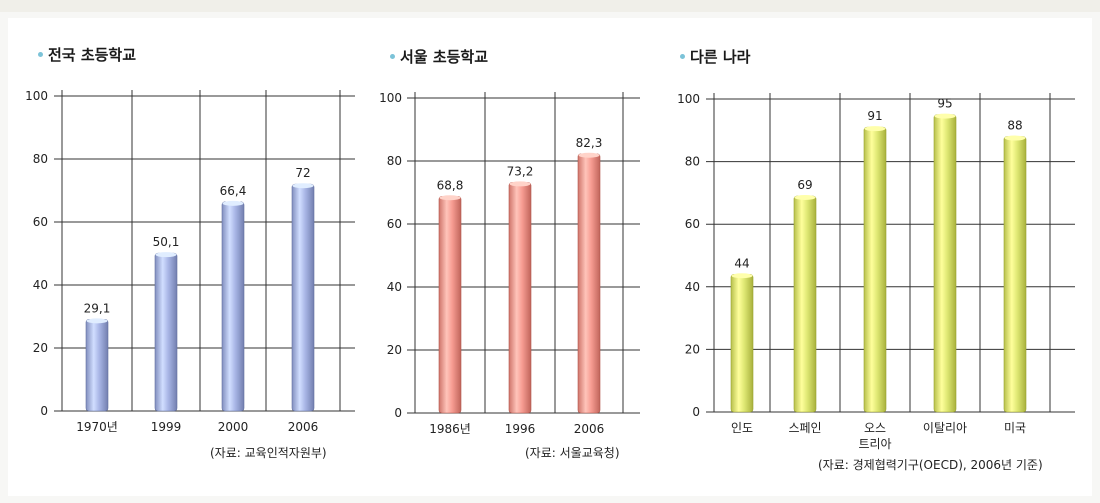 The height and width of the screenshot is (503, 1100). I want to click on x-tick-label: 1970년, so click(97, 427).